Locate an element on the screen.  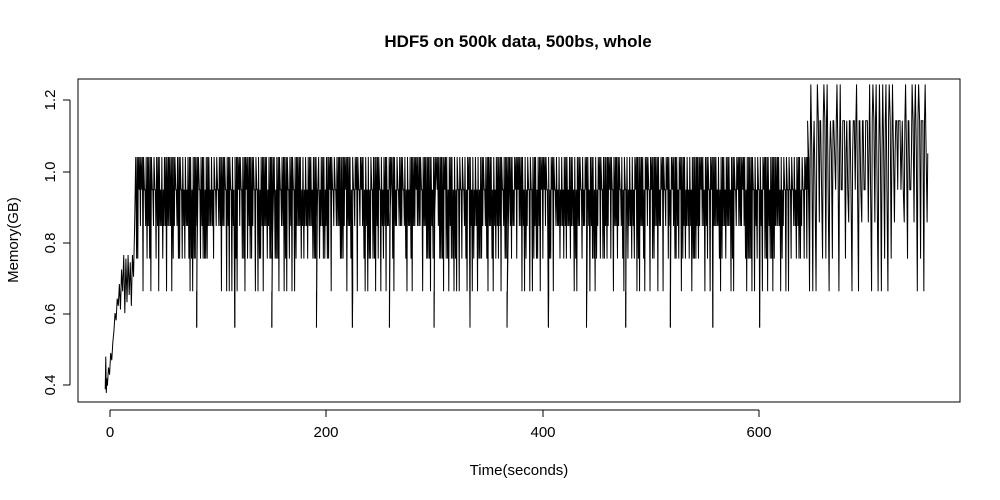
y-tick-label-1.2: 1.2 is located at coordinates (50, 100).